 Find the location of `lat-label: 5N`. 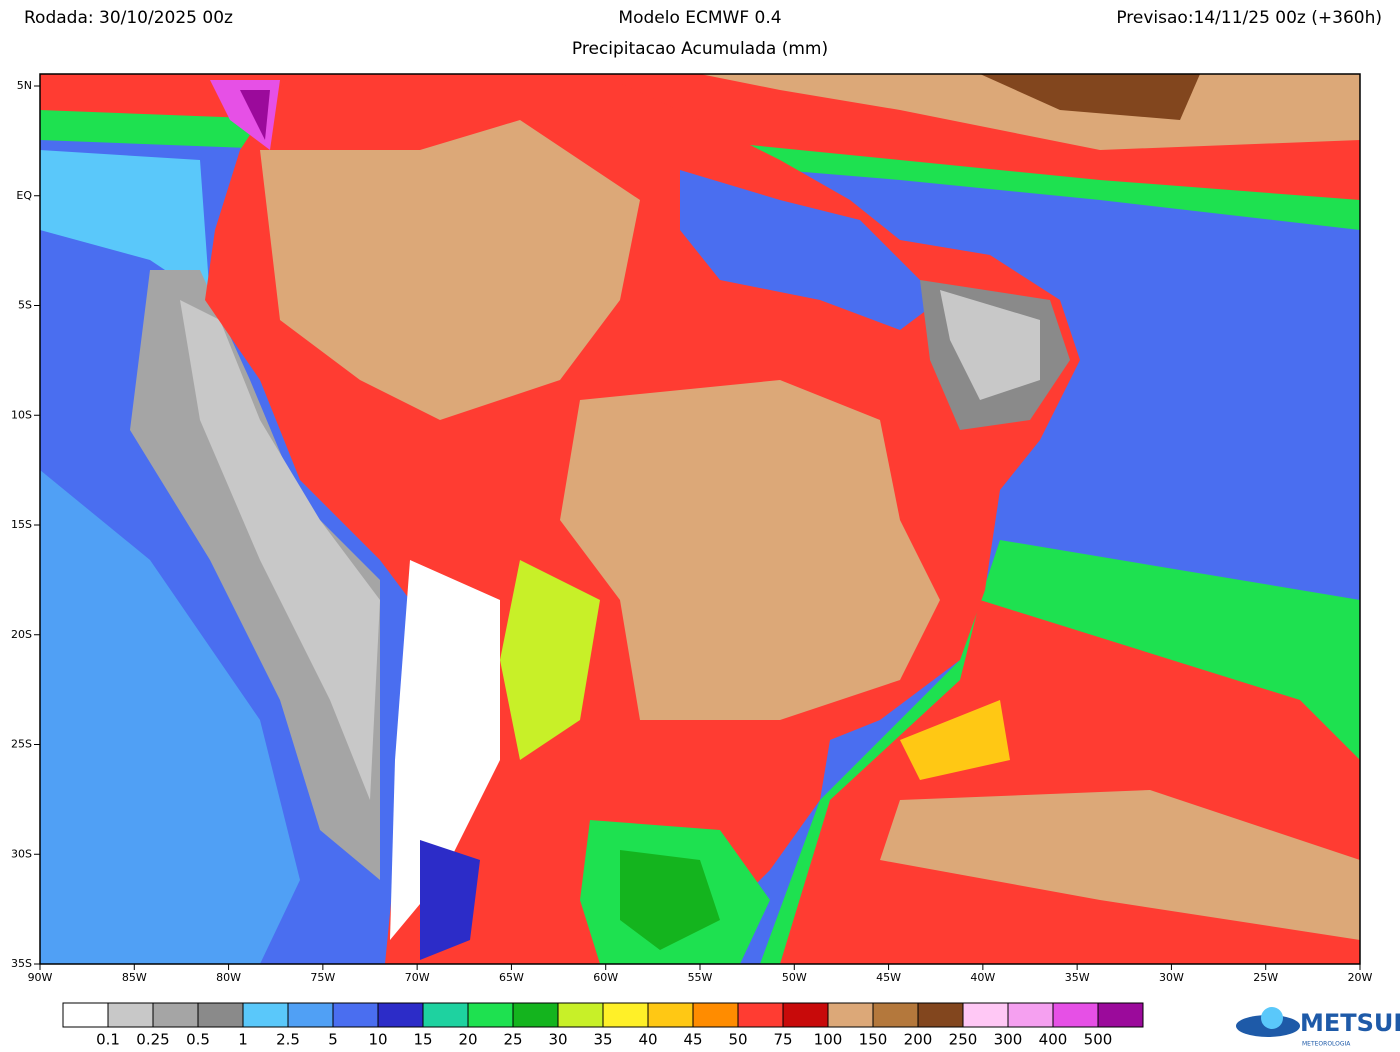

lat-label: 5N is located at coordinates (24, 85).